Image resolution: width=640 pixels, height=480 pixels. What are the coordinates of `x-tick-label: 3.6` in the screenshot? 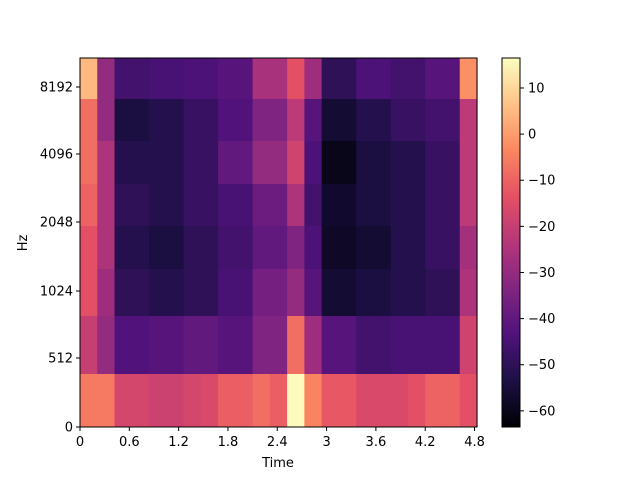 It's located at (376, 442).